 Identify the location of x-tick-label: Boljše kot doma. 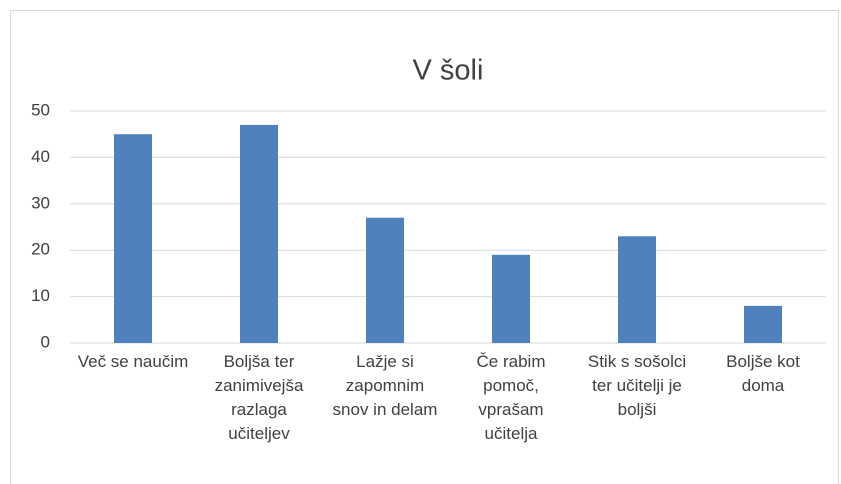
(763, 373).